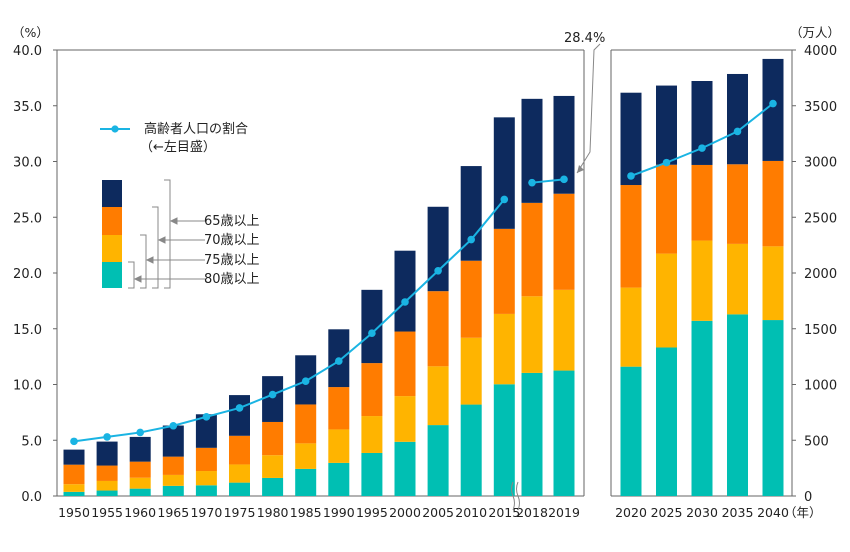 Image resolution: width=850 pixels, height=552 pixels. Describe the element at coordinates (27, 218) in the screenshot. I see `left-tick-label: 25.0` at that location.